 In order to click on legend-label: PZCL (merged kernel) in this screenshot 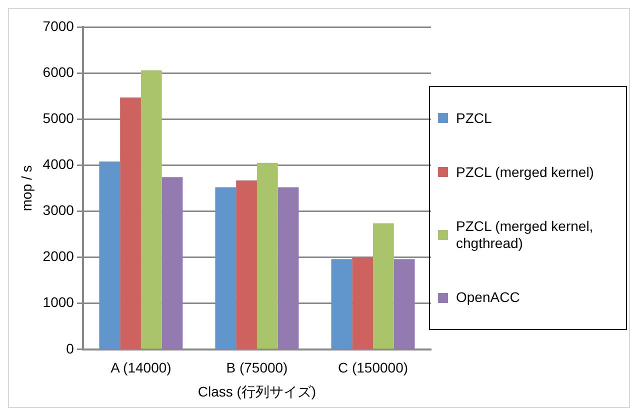, I will do `click(525, 172)`.